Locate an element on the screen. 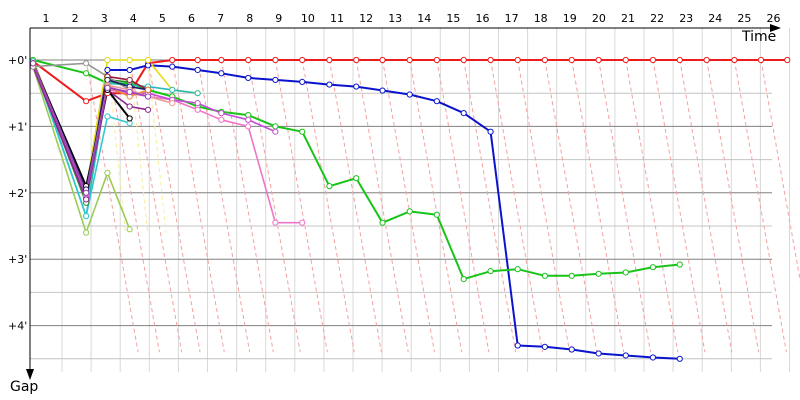 This screenshot has width=800, height=400. data-point-navy is located at coordinates (107, 80).